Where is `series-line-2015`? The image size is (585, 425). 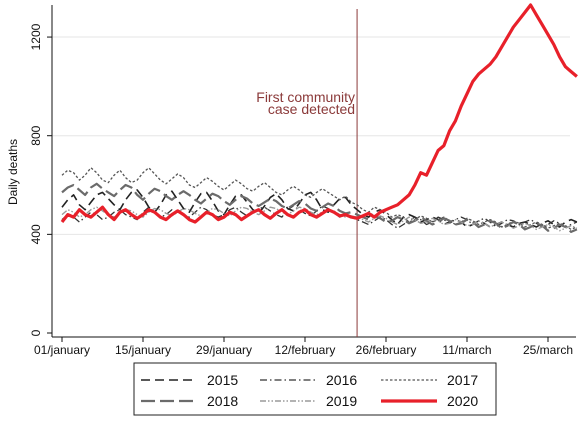 series-line-2015 is located at coordinates (319, 208).